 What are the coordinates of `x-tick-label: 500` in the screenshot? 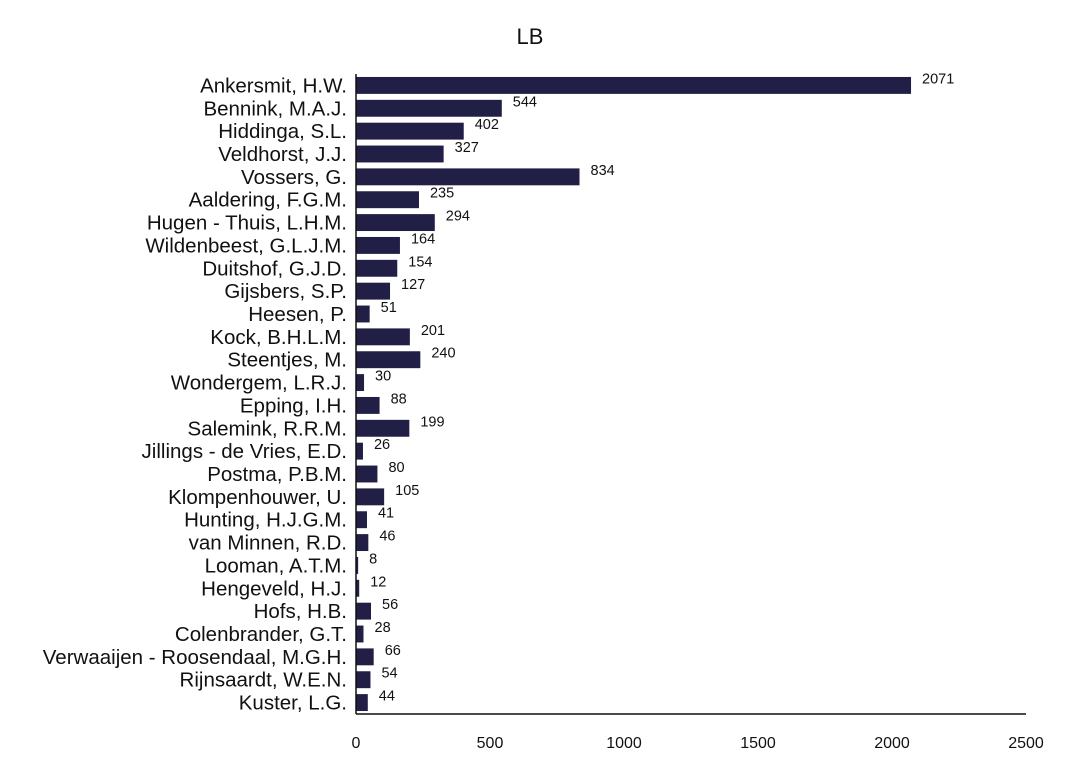 It's located at (490, 743).